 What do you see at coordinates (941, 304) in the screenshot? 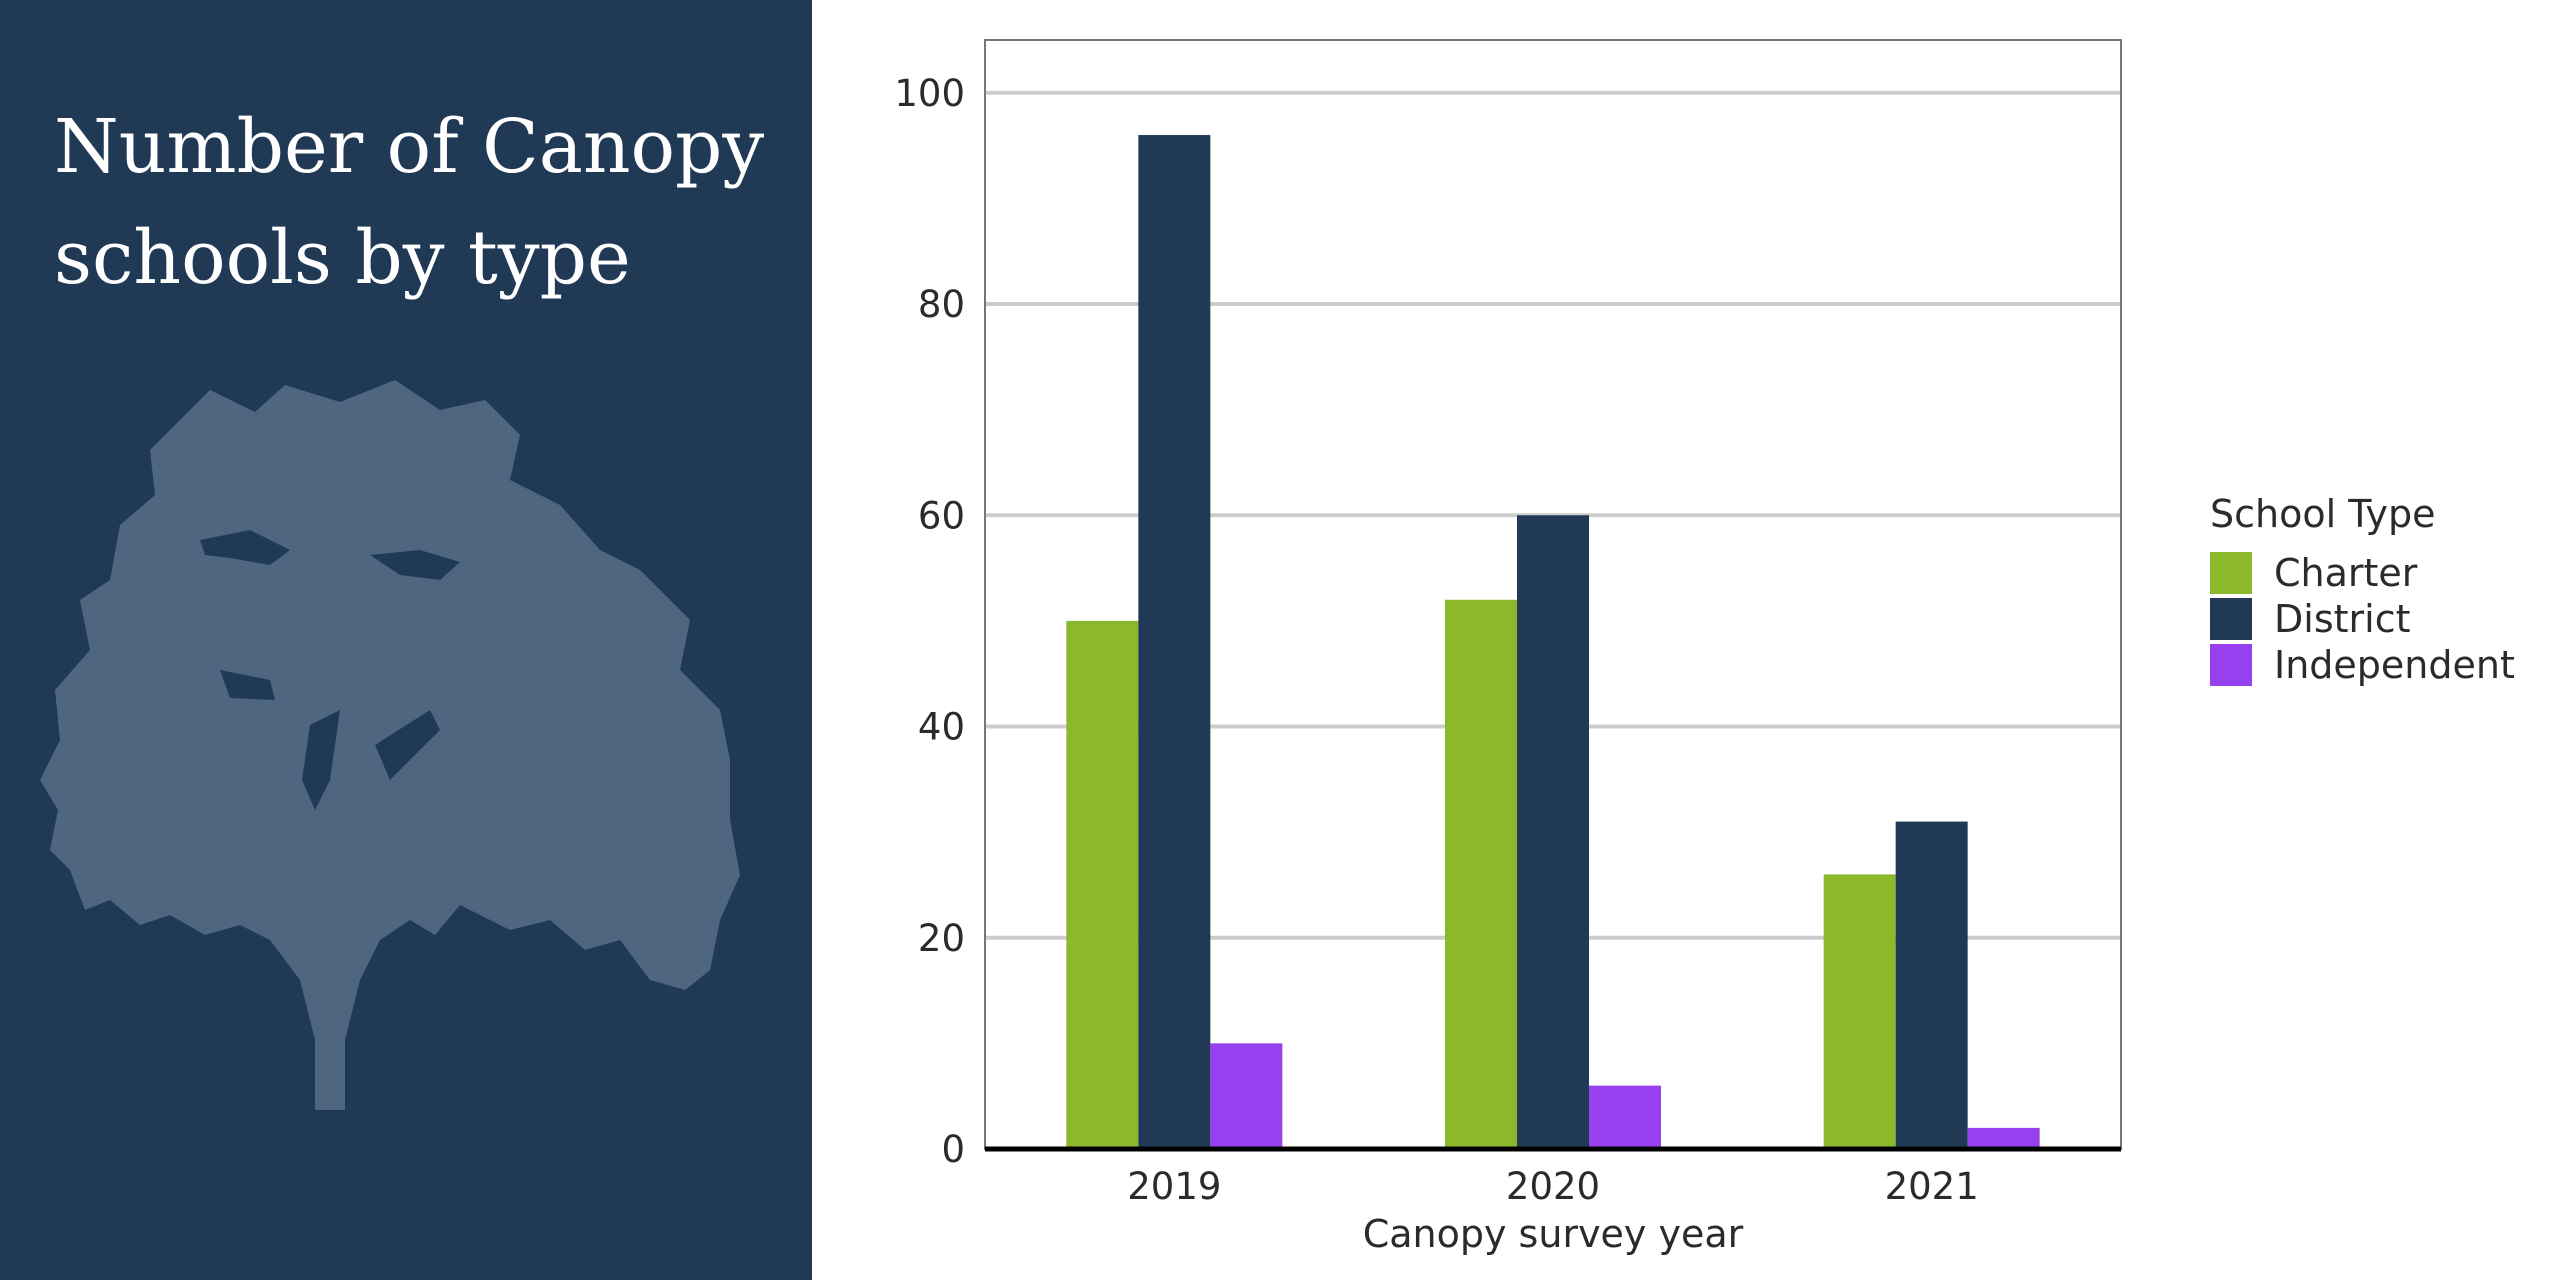
I see `y-tick-label: 80` at bounding box center [941, 304].